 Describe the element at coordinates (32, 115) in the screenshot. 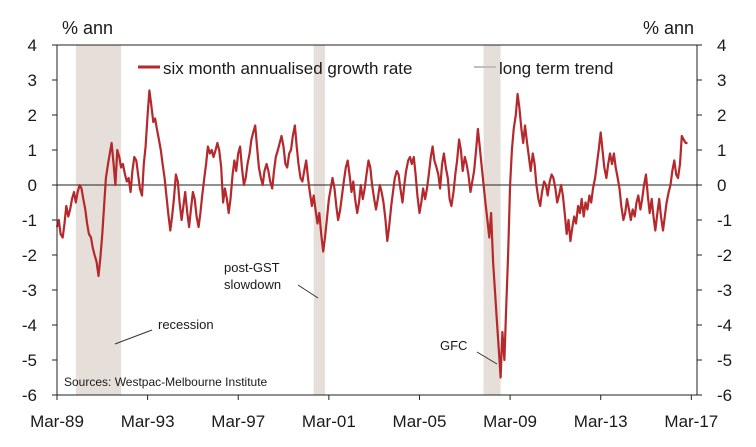

I see `y-tick-label-left: 2` at that location.